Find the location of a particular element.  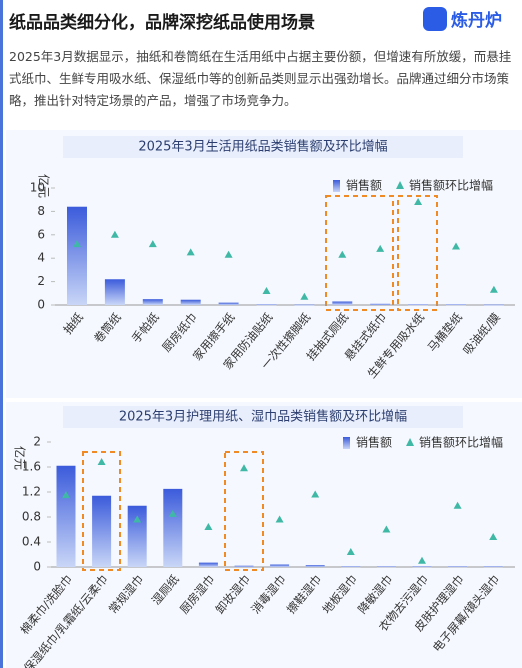

y-tick-label: 8 is located at coordinates (41, 211).